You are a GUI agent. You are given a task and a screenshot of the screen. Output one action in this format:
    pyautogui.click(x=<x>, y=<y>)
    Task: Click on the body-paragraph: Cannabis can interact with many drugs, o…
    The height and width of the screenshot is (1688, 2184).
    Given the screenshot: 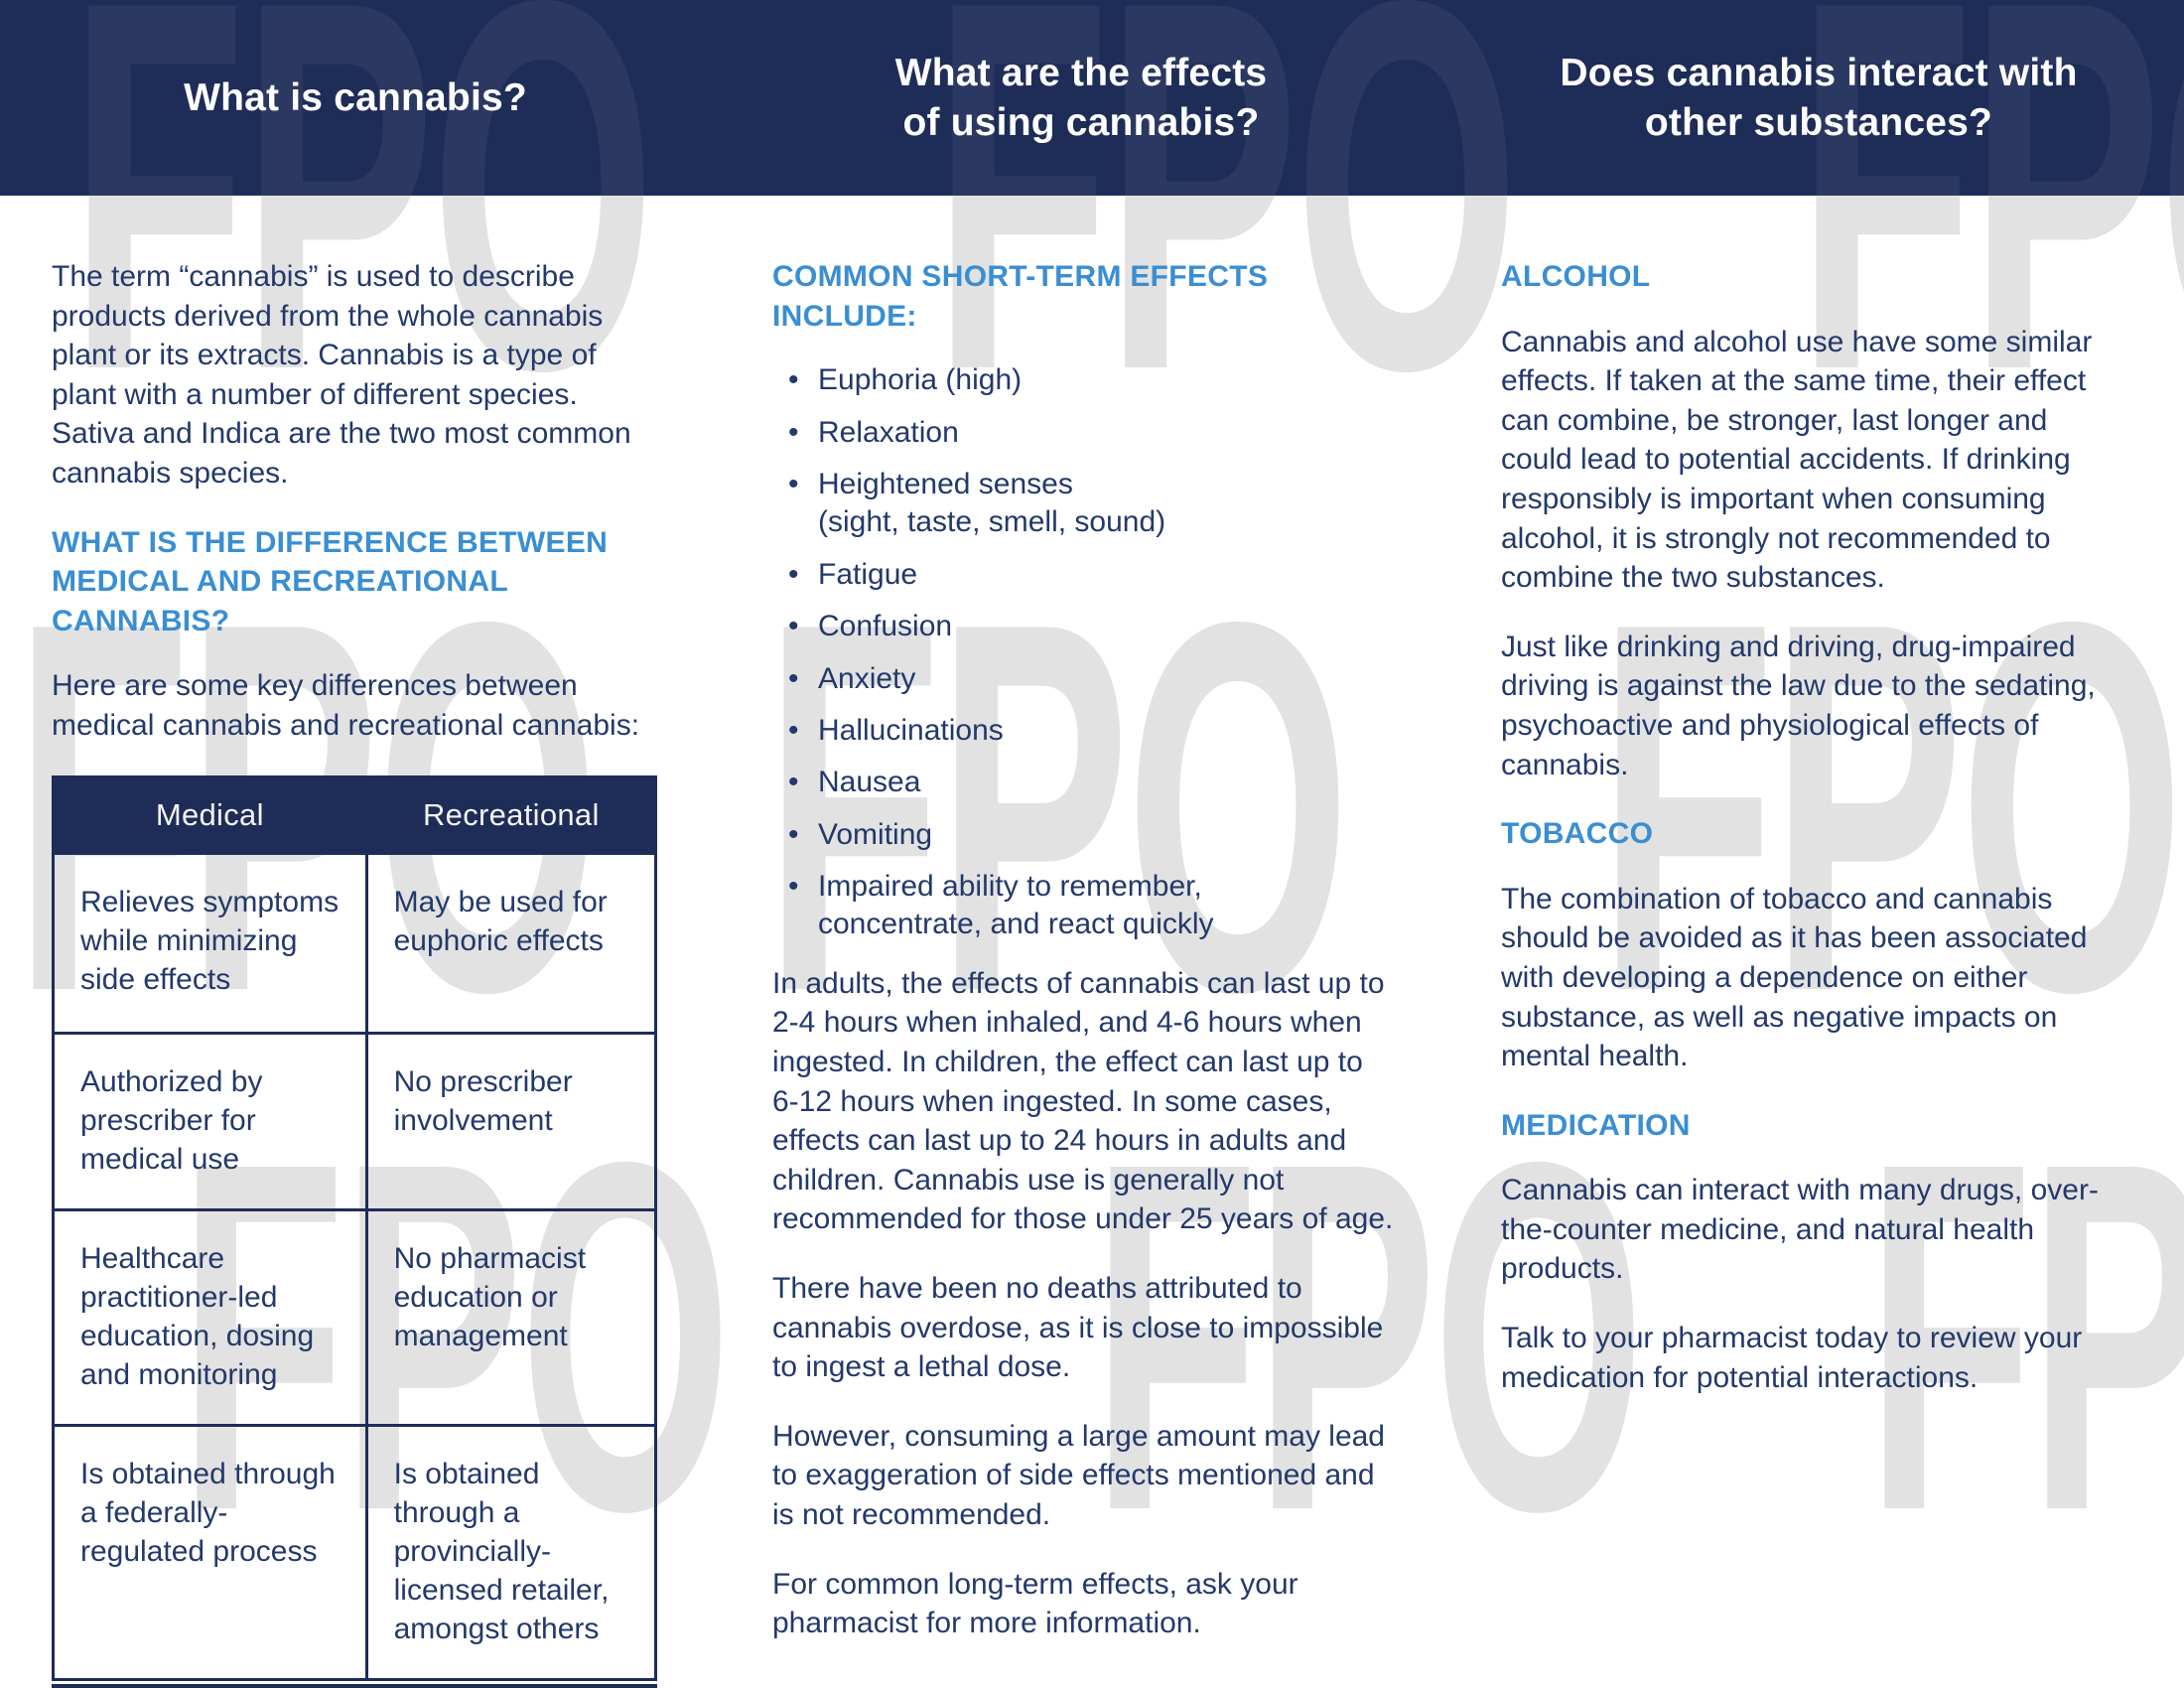 What is the action you would take?
    pyautogui.click(x=1800, y=1230)
    